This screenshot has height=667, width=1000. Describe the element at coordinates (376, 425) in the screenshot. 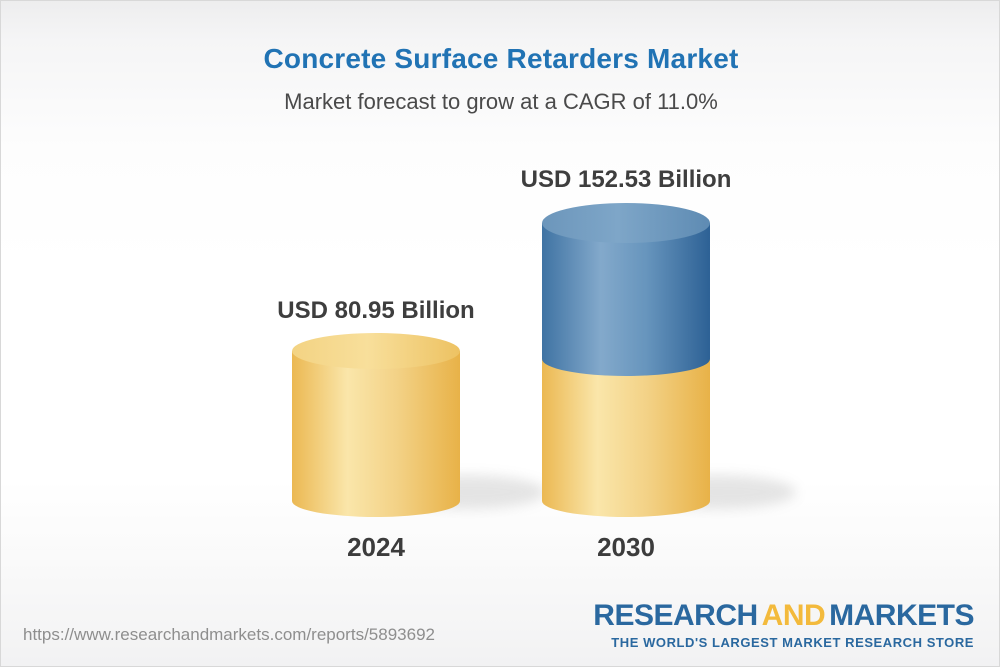

I see `cylinder-2024` at that location.